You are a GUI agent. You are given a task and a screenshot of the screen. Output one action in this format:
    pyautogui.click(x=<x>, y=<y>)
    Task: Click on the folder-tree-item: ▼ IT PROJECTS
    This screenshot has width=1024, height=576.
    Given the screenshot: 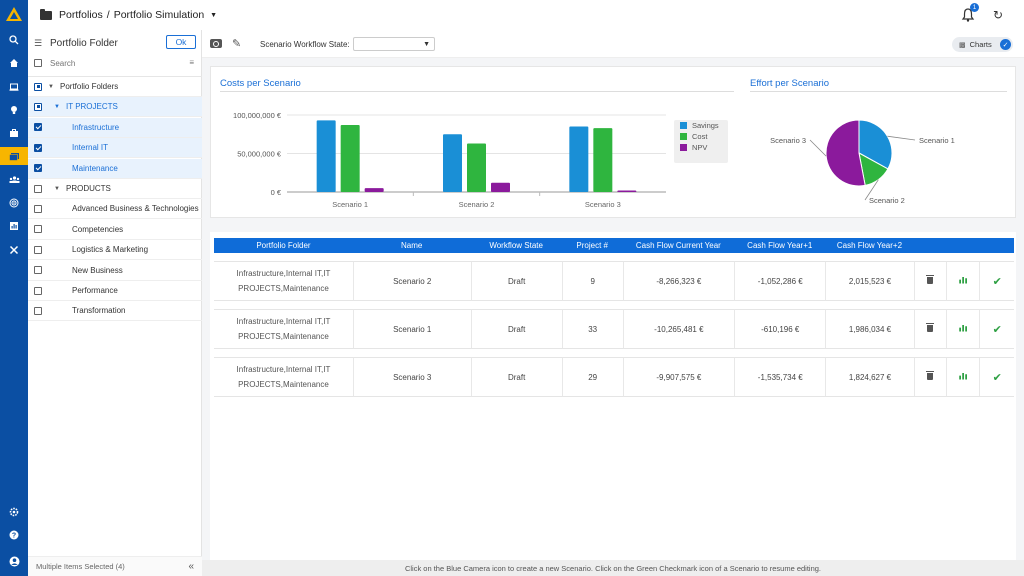 What is the action you would take?
    pyautogui.click(x=115, y=107)
    